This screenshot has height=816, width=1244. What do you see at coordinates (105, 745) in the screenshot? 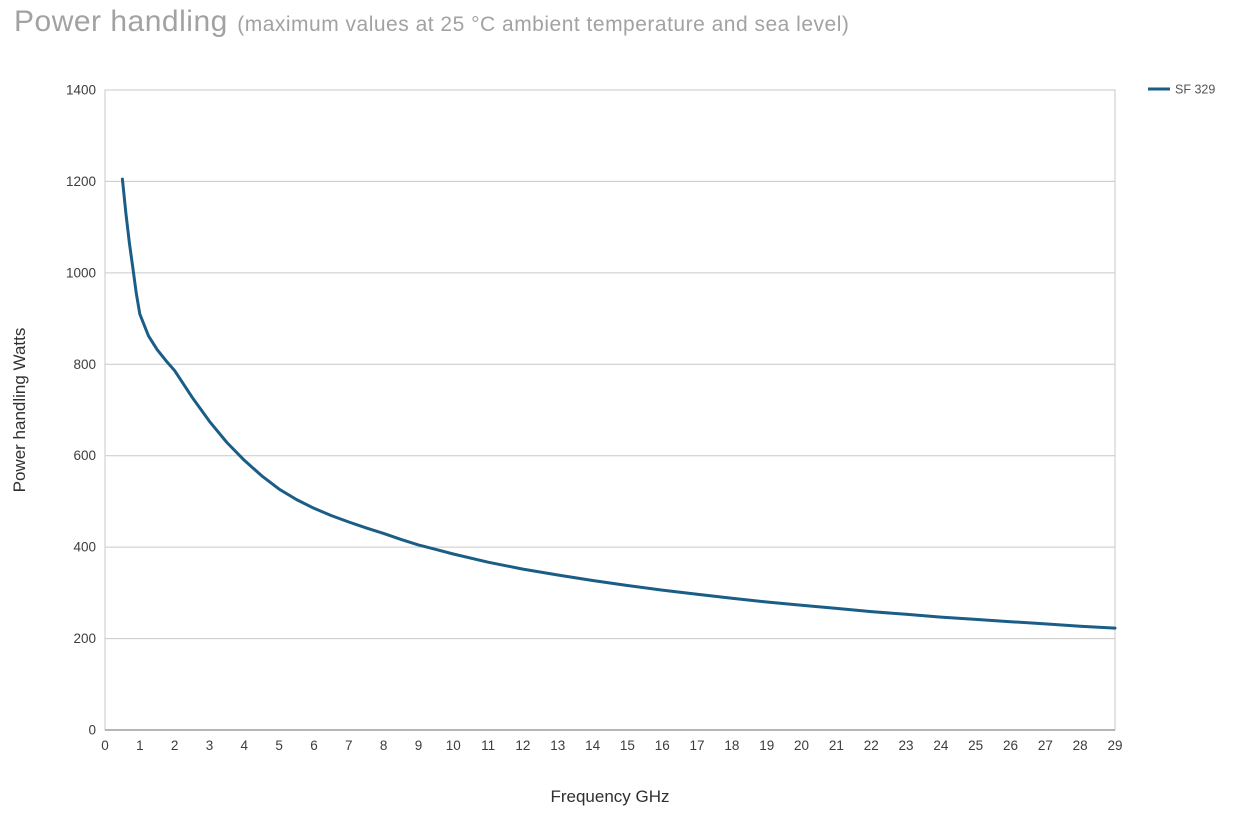
I see `x-tick-0: 0` at bounding box center [105, 745].